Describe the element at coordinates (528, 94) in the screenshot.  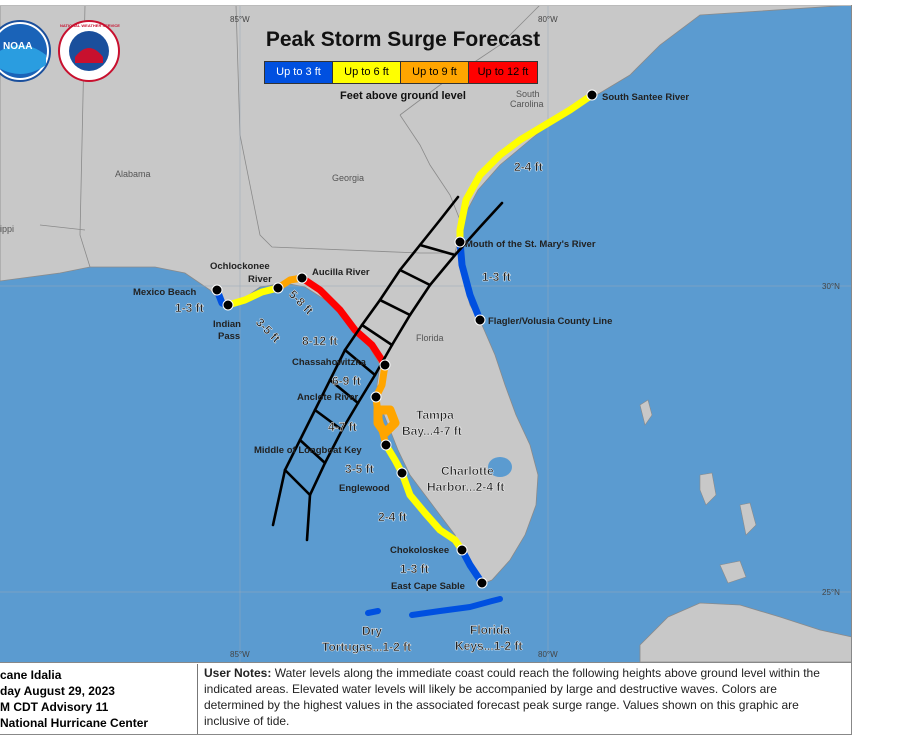
I see `region-label-south-carolina-1: South` at that location.